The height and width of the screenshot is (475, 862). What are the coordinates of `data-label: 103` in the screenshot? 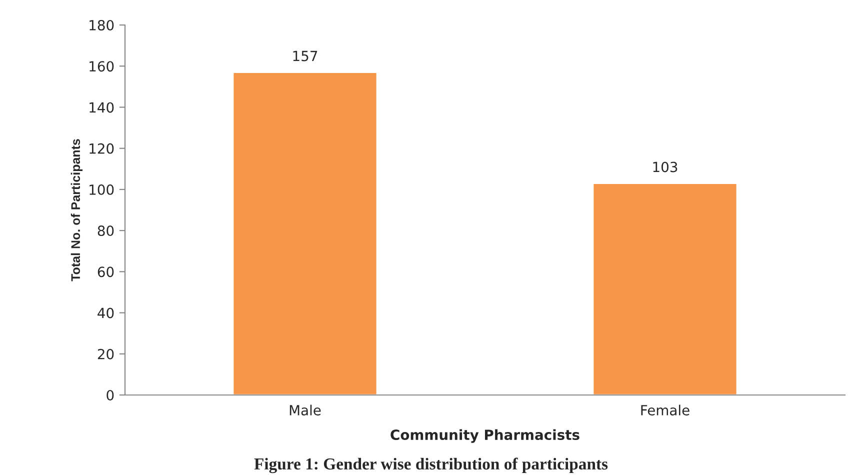 It's located at (665, 167).